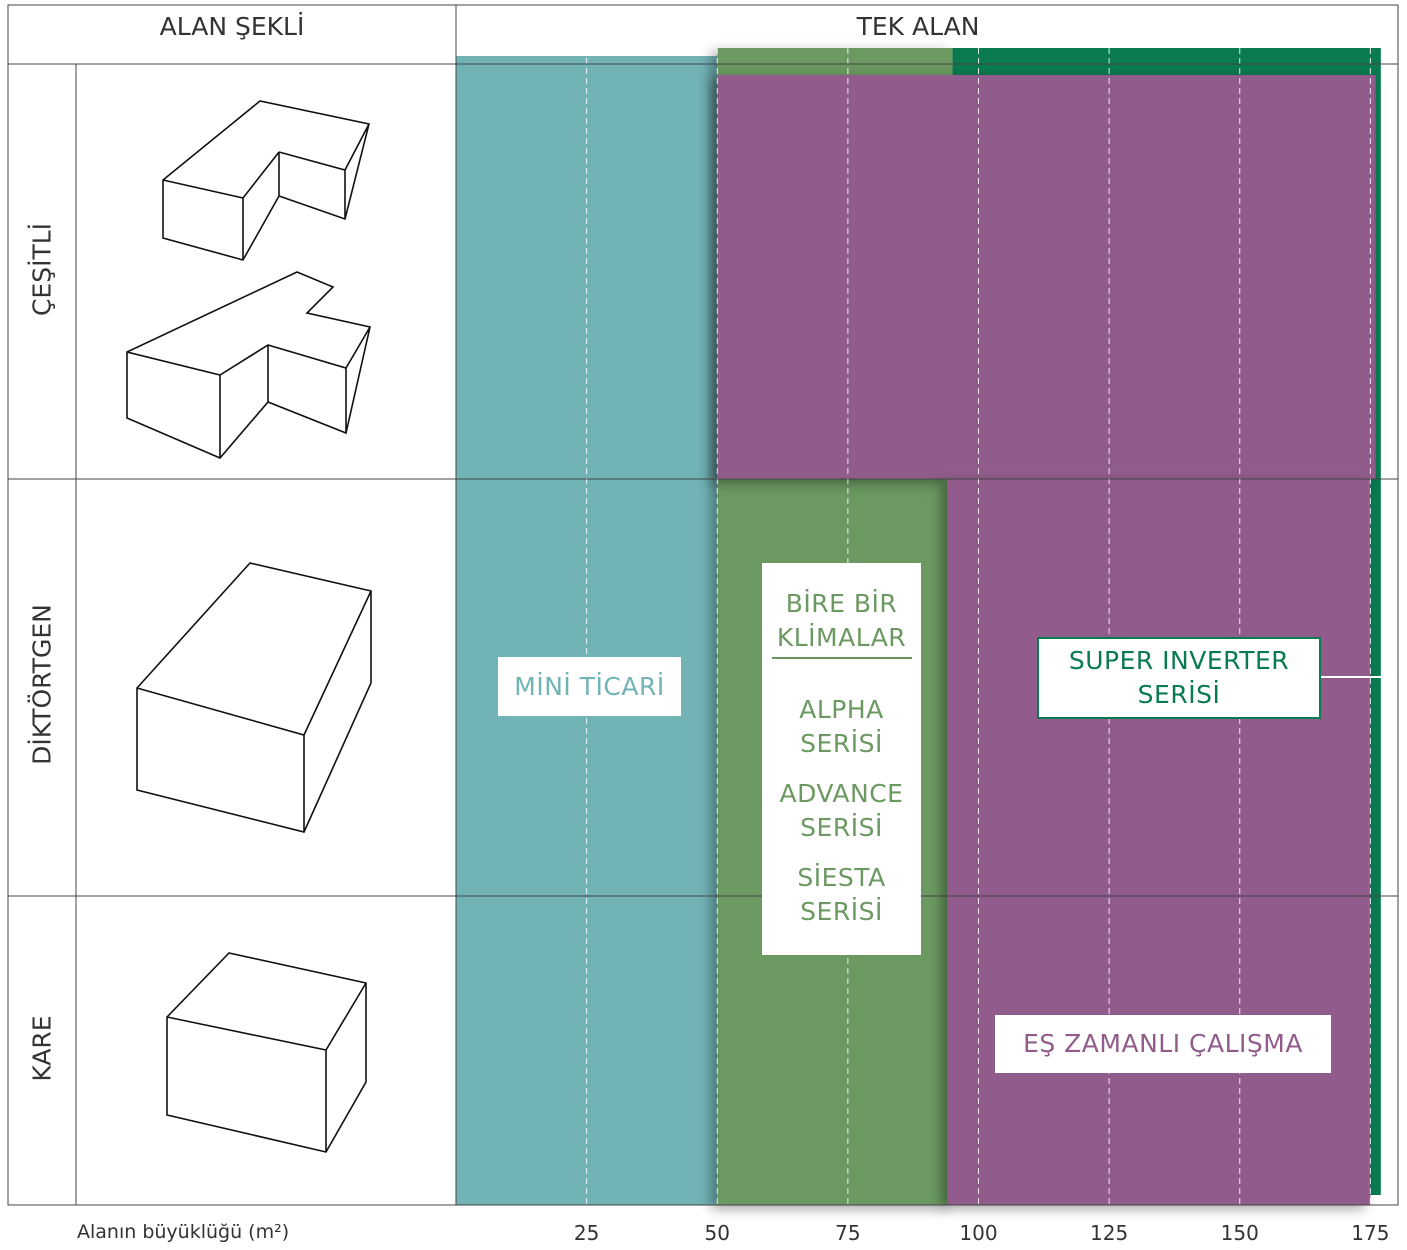  I want to click on t-shape, so click(248, 365).